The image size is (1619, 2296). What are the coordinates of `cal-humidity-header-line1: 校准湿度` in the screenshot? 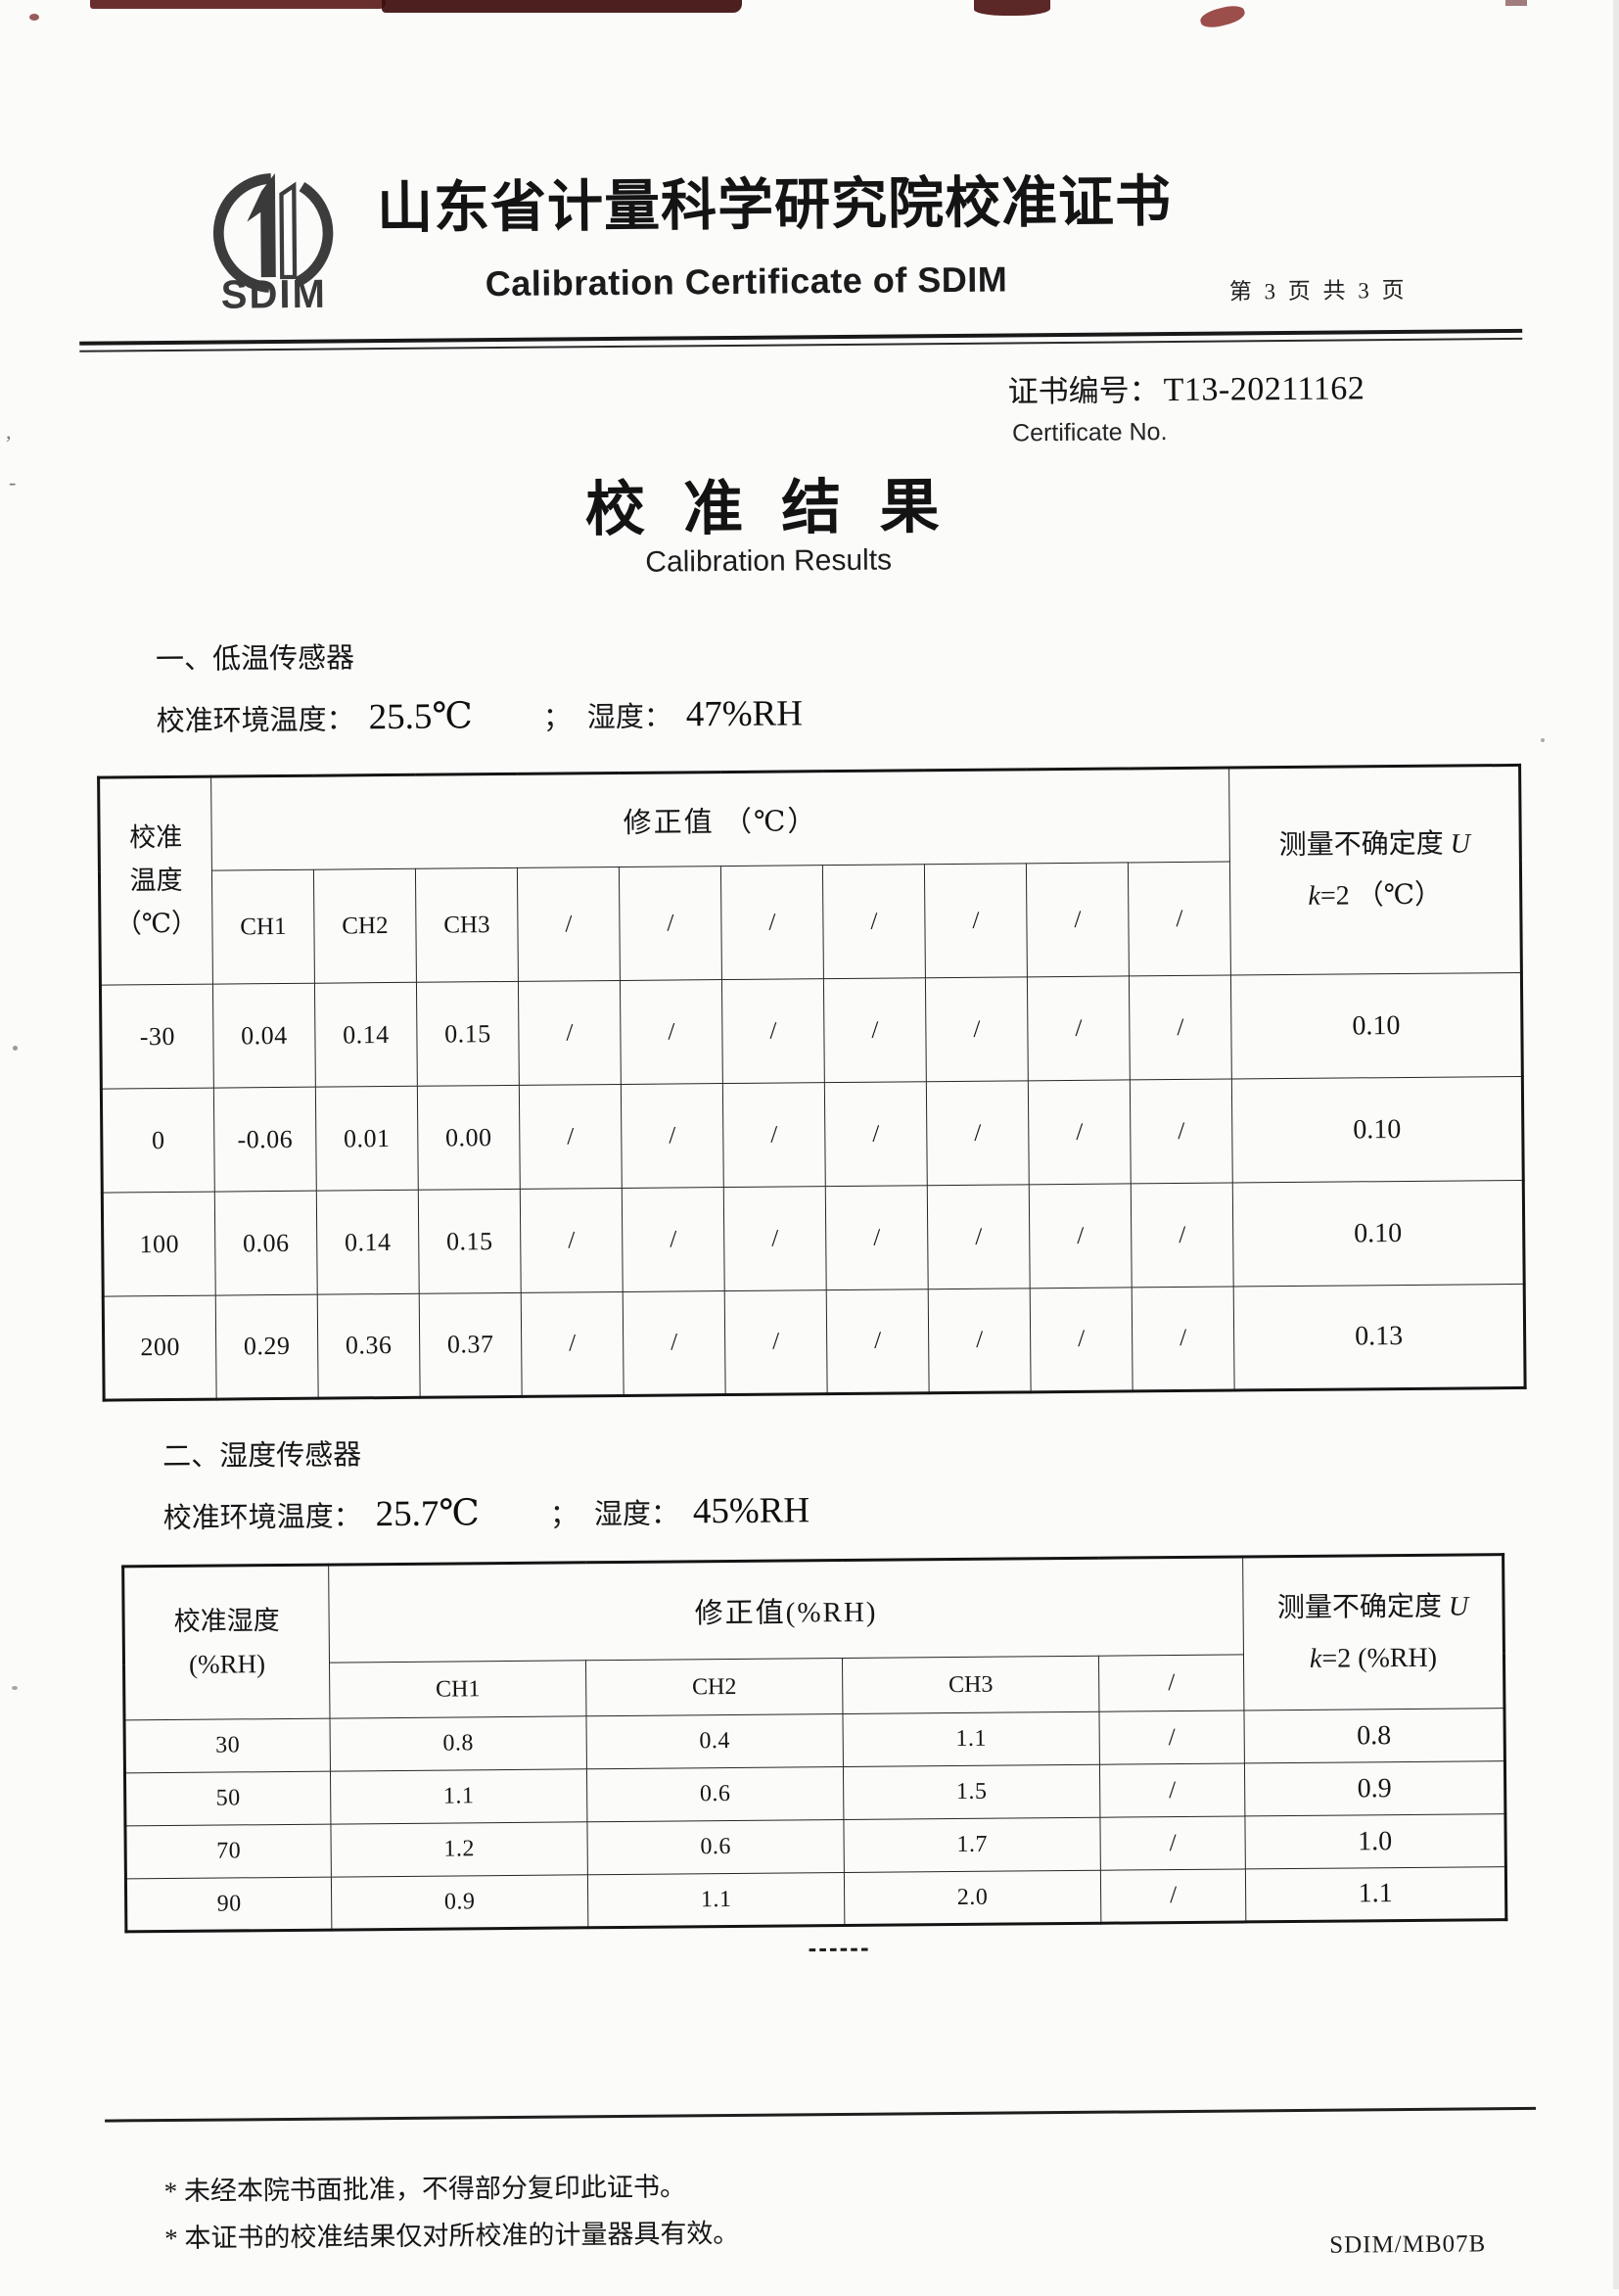 It's located at (226, 1620).